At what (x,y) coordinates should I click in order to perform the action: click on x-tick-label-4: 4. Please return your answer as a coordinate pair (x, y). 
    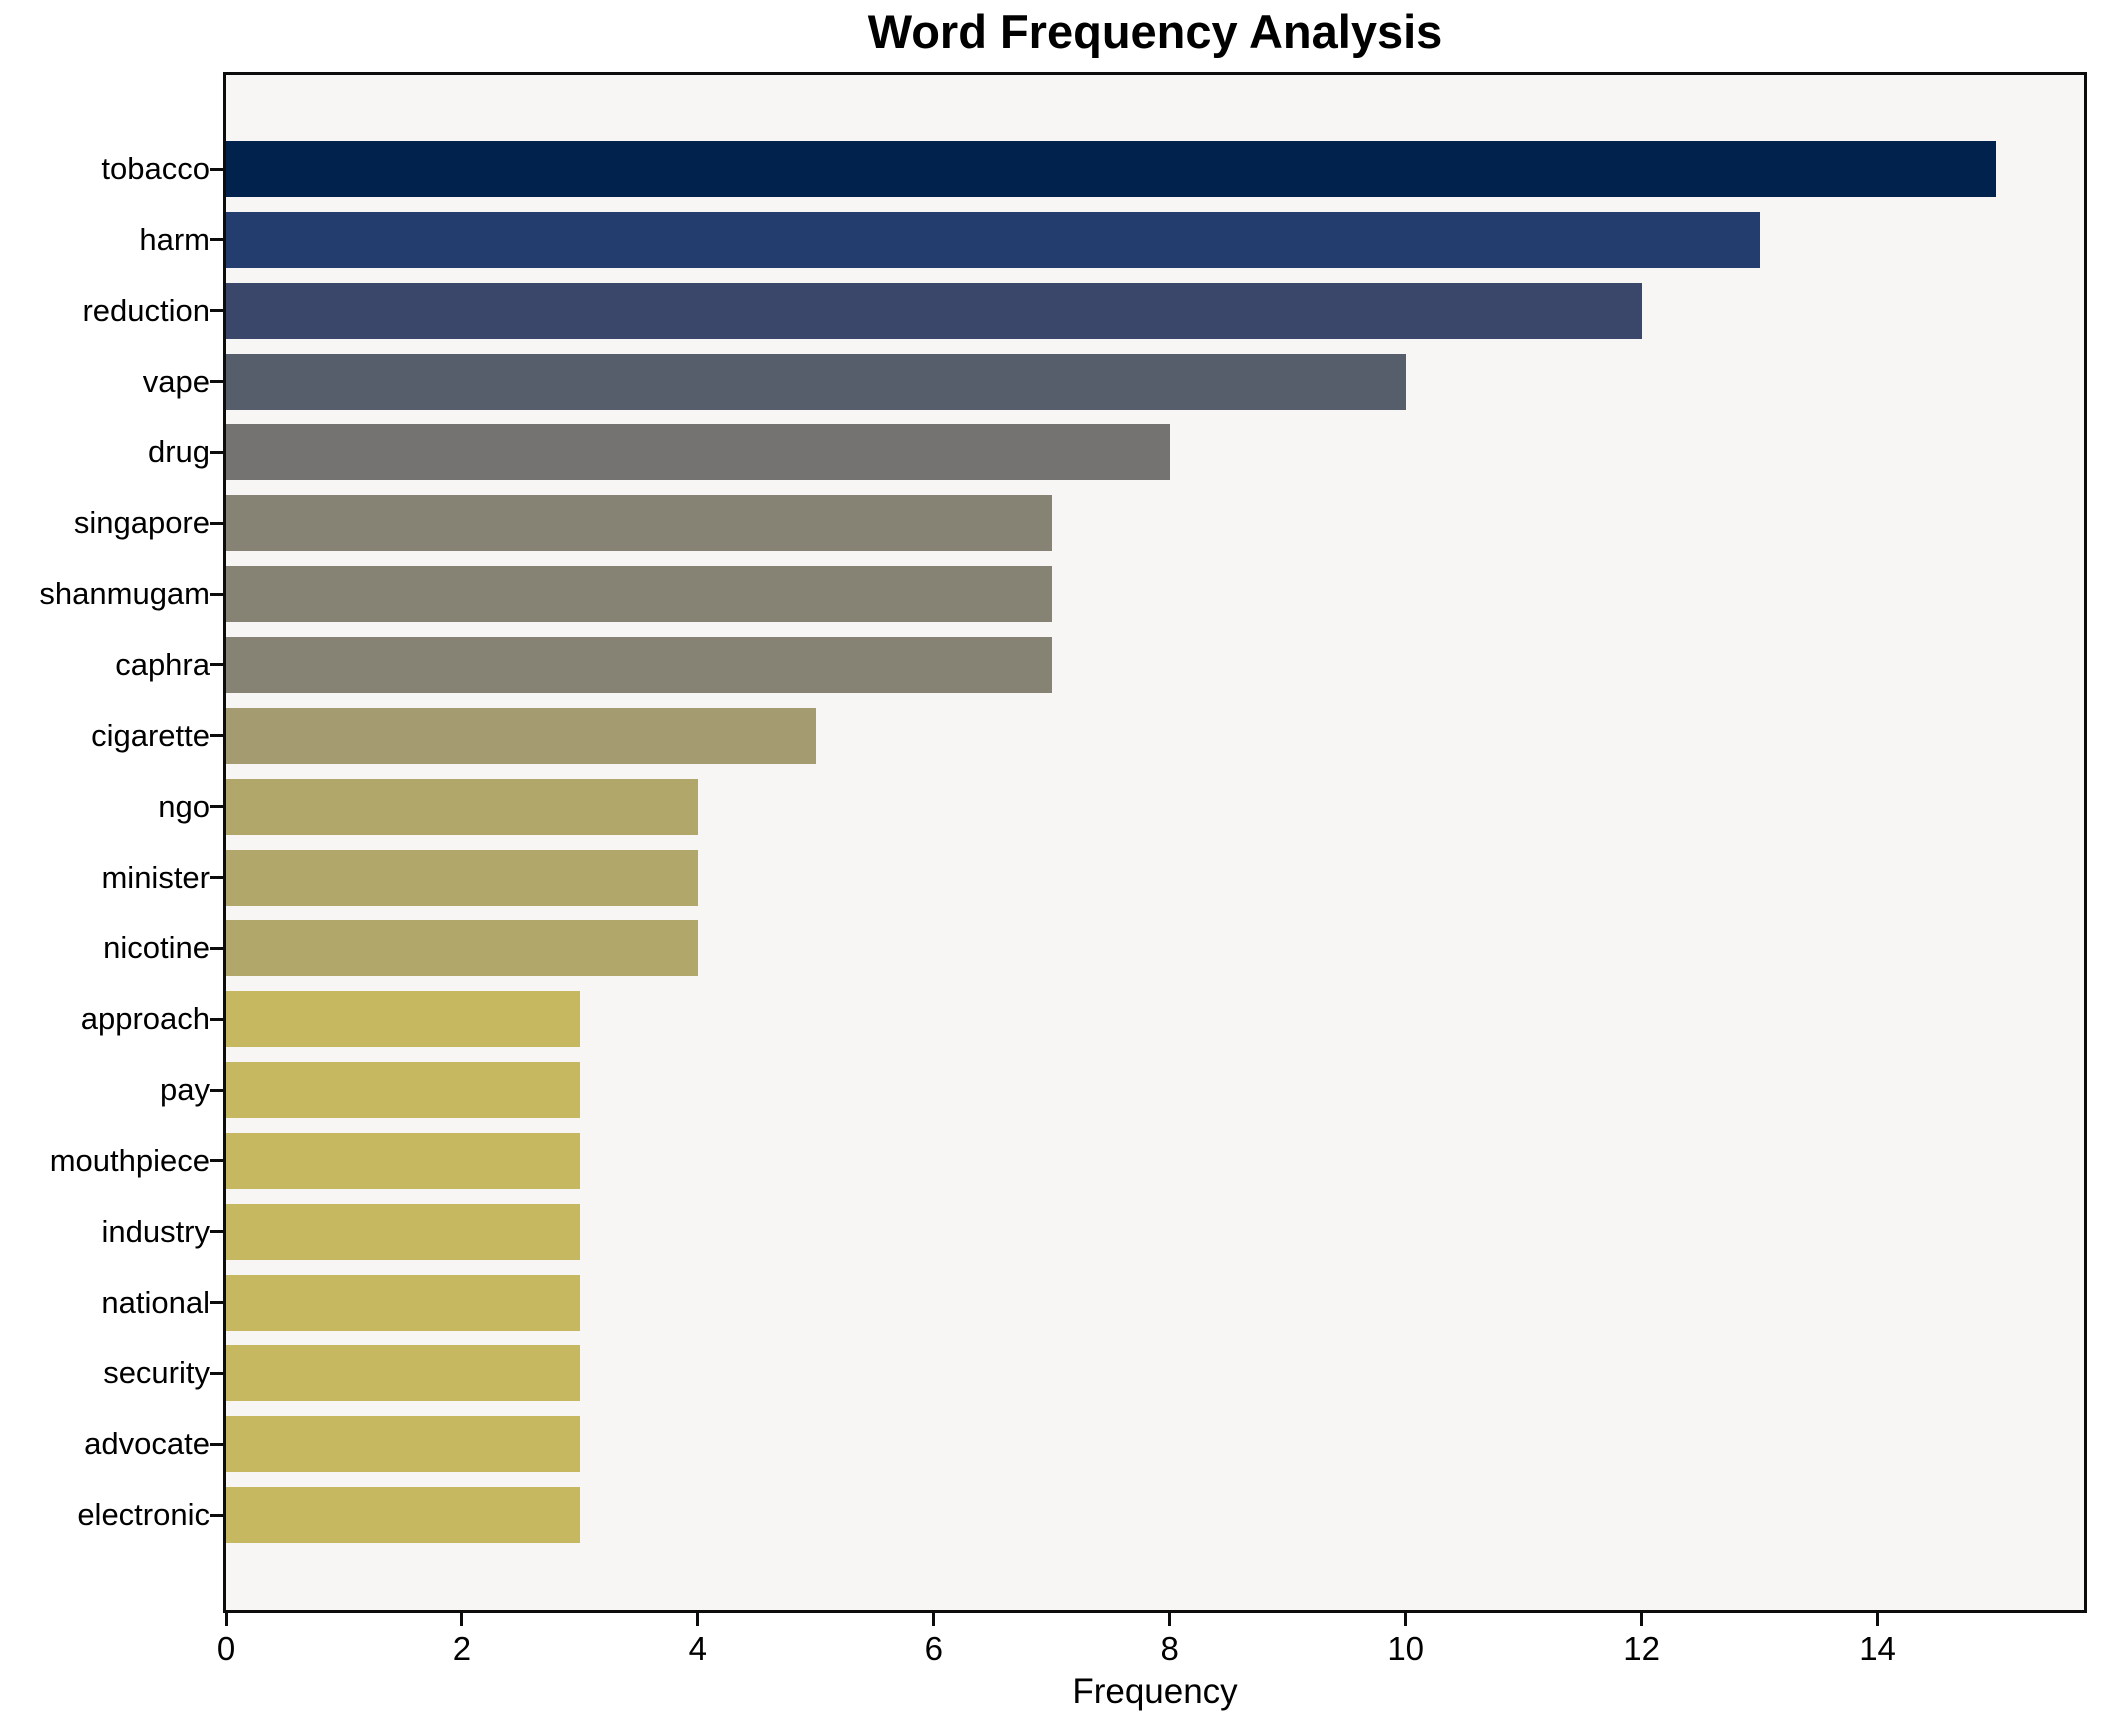
    Looking at the image, I should click on (698, 1648).